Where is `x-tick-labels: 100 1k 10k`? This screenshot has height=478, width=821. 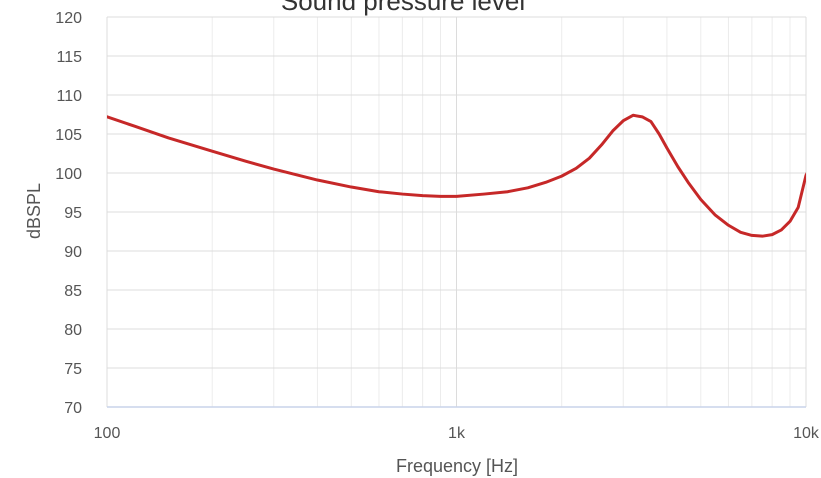
x-tick-labels: 100 1k 10k is located at coordinates (457, 433).